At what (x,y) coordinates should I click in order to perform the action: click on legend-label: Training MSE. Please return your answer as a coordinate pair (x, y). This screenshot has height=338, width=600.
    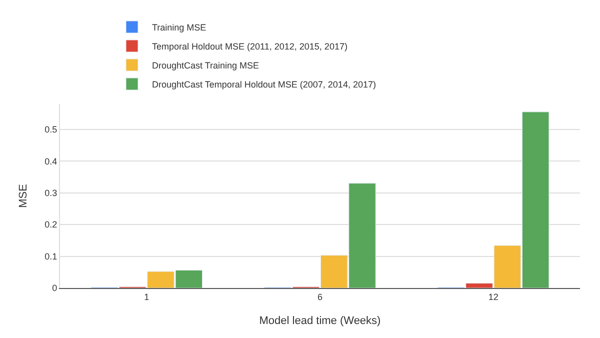
    Looking at the image, I should click on (179, 27).